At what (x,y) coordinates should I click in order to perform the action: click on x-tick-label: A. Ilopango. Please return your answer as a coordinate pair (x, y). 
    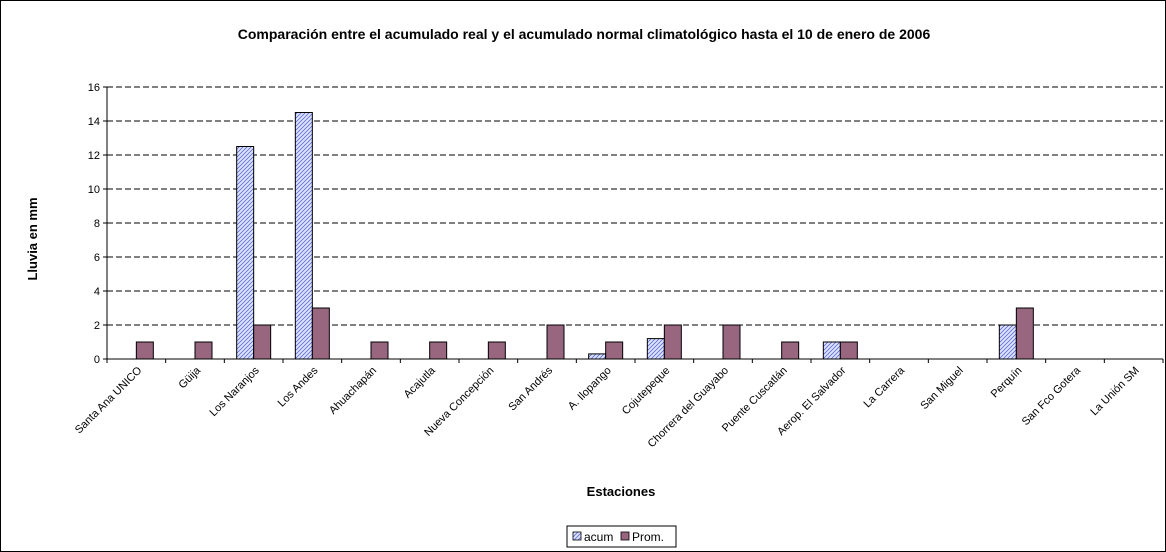
    Looking at the image, I should click on (590, 389).